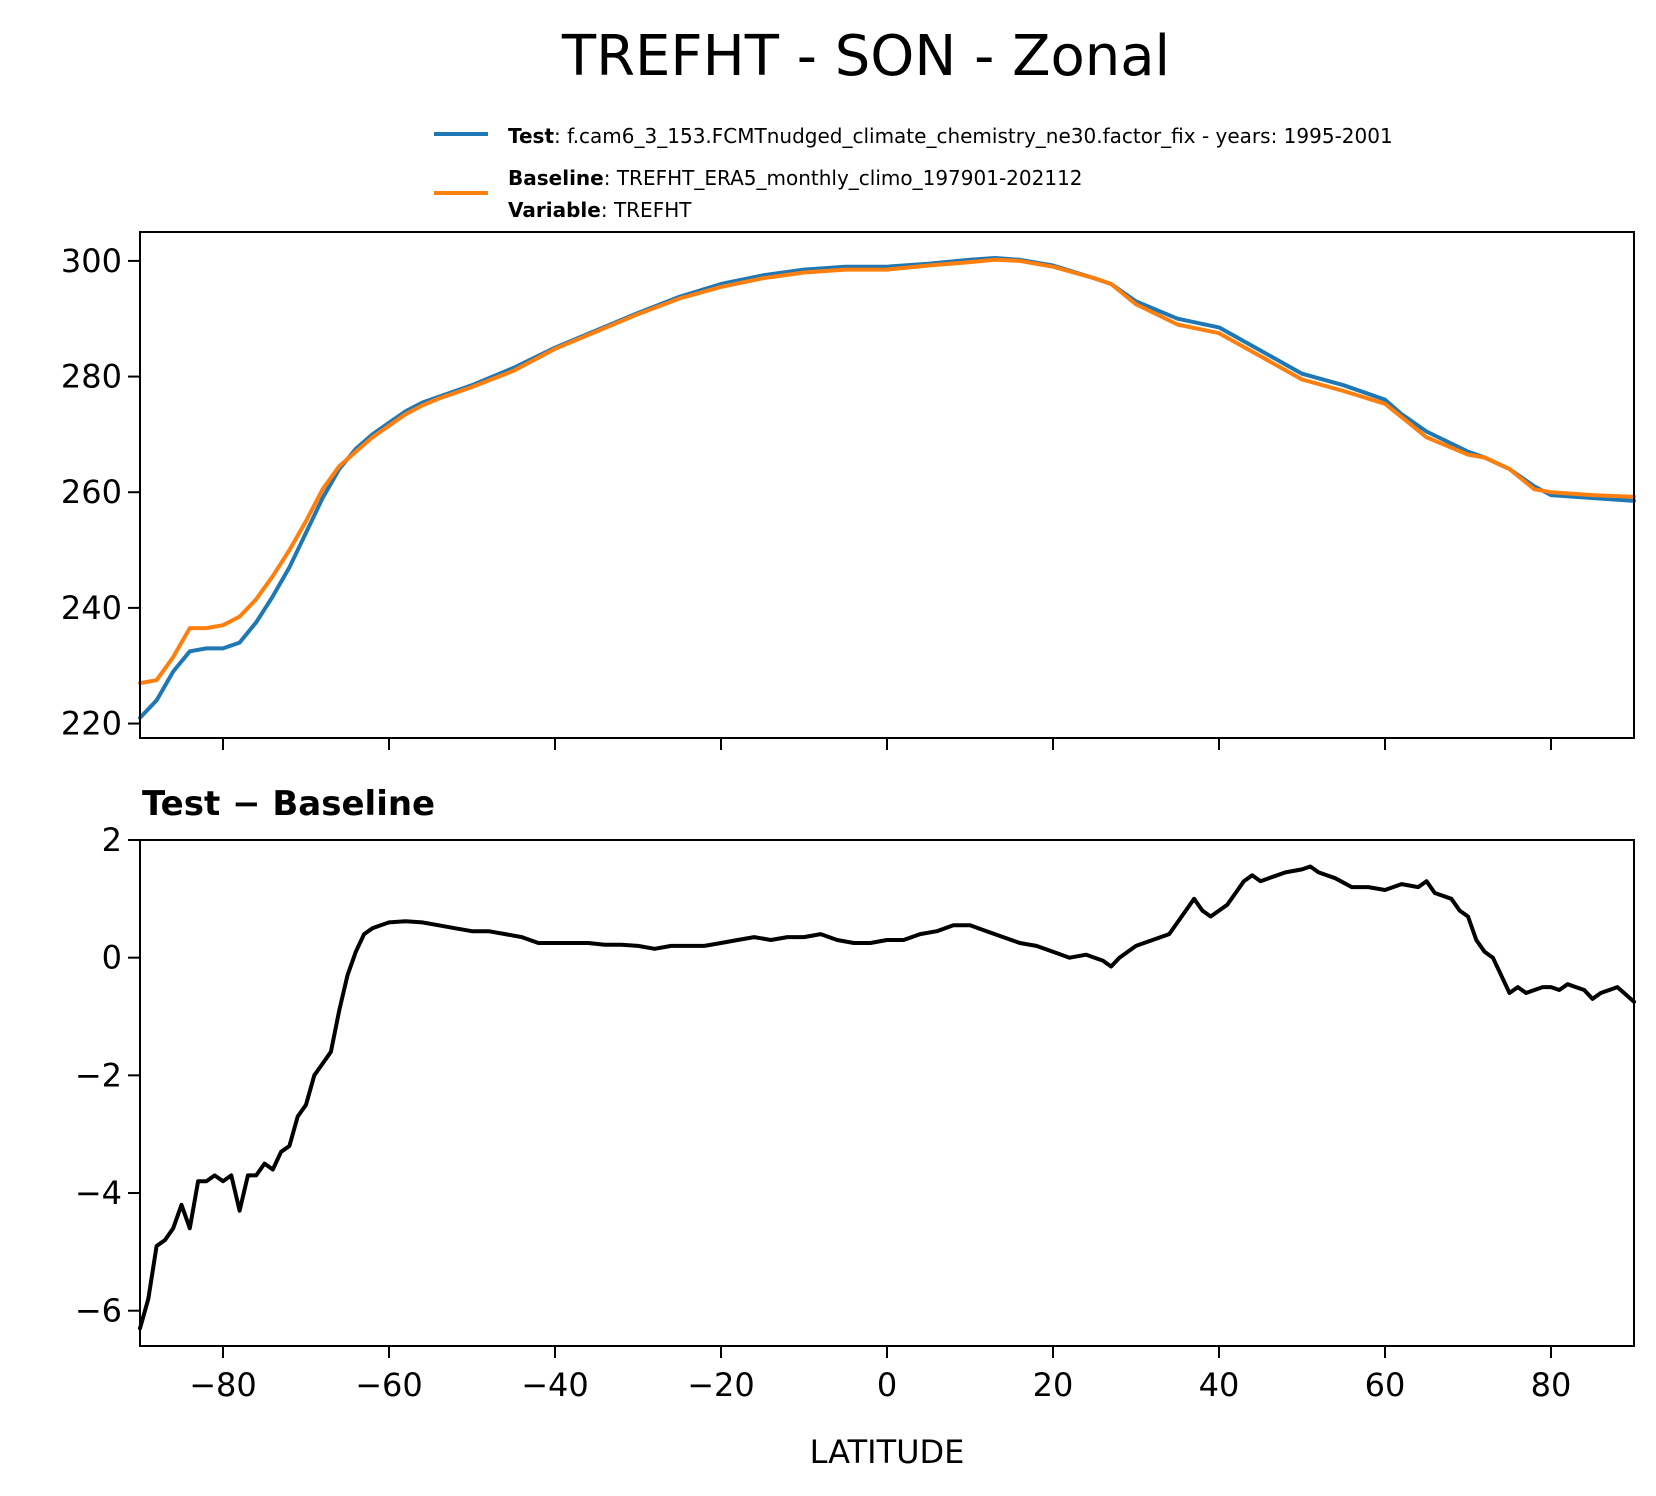  I want to click on top-y-tick-label: 220, so click(91, 724).